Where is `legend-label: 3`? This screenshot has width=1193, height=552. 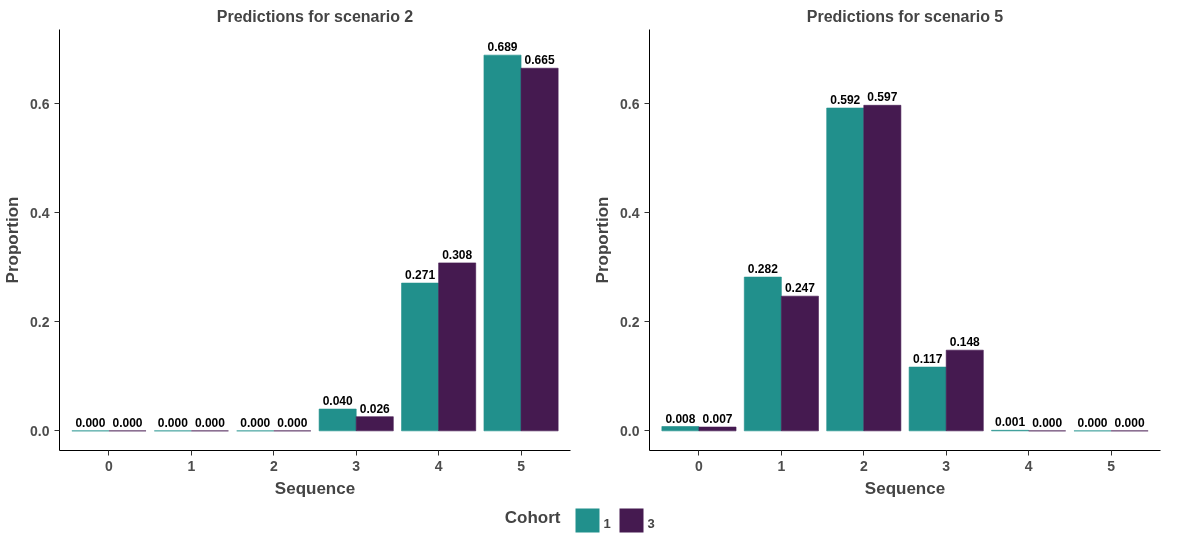
legend-label: 3 is located at coordinates (651, 523).